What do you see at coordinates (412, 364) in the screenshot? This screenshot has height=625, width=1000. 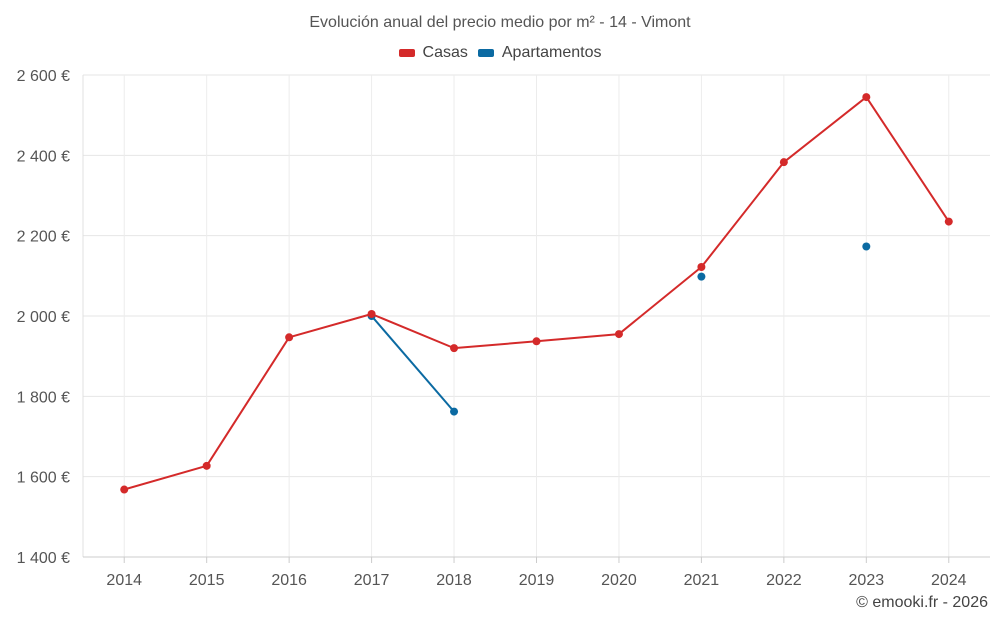 I see `series-line-apartamentos` at bounding box center [412, 364].